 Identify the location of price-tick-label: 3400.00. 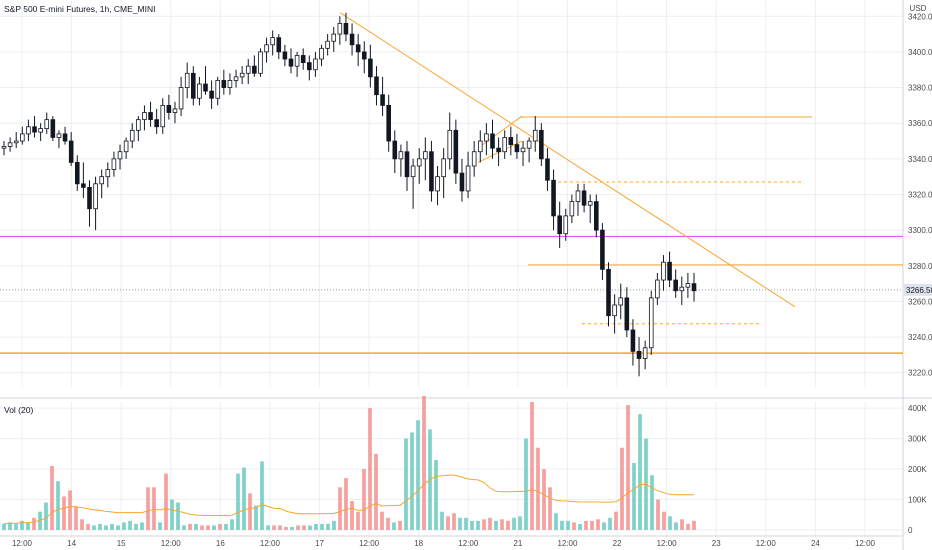
(920, 52).